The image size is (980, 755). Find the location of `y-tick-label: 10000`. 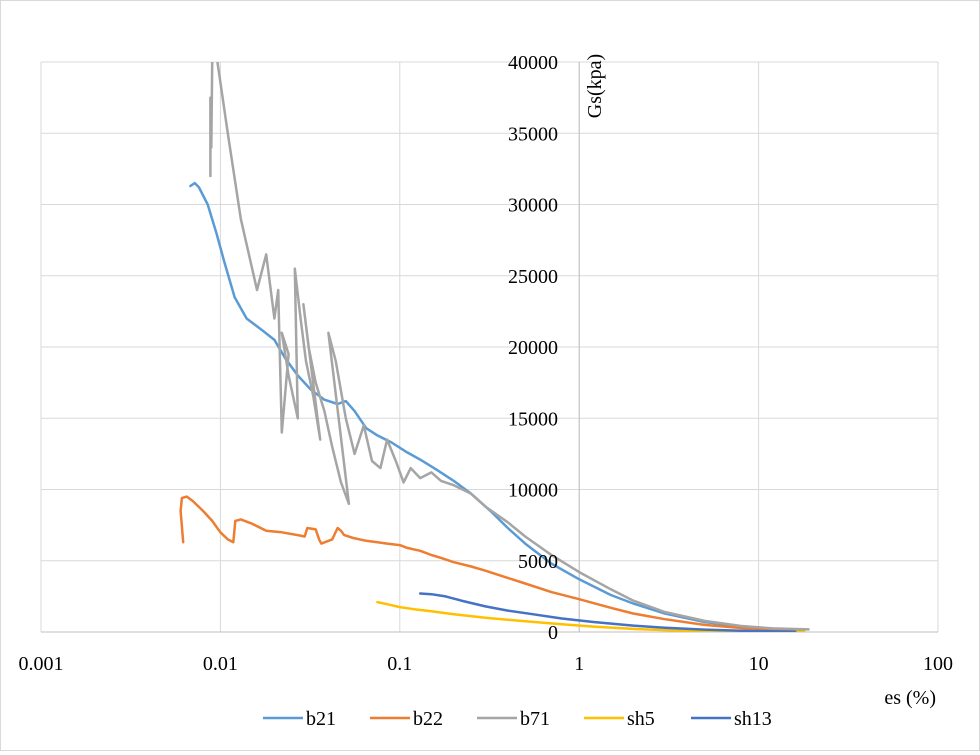

y-tick-label: 10000 is located at coordinates (533, 491).